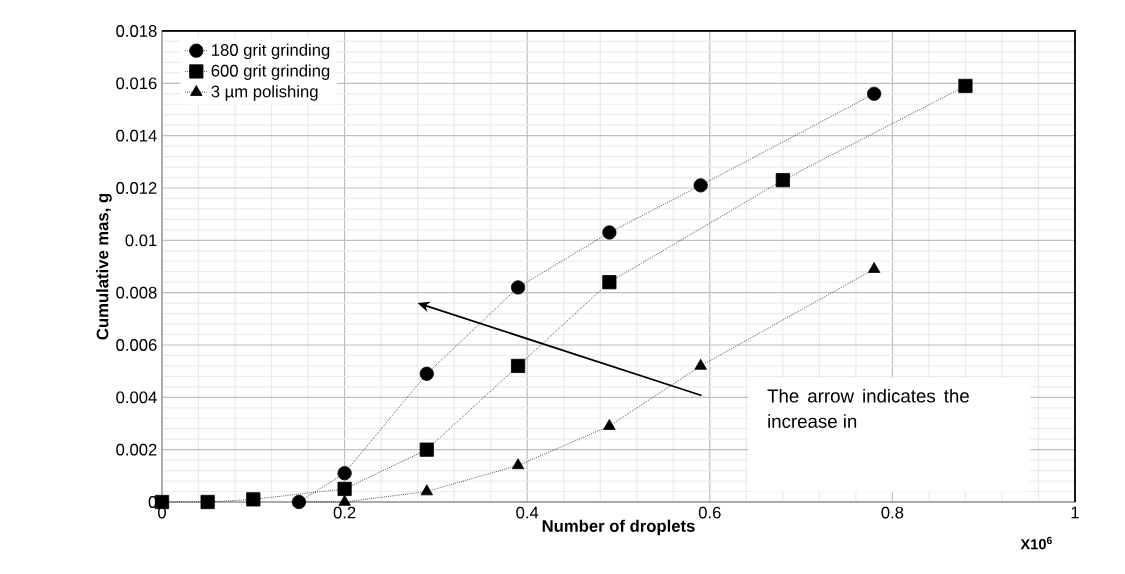 This screenshot has width=1125, height=574. I want to click on annotation: The arrow indicates the increase in, so click(868, 408).